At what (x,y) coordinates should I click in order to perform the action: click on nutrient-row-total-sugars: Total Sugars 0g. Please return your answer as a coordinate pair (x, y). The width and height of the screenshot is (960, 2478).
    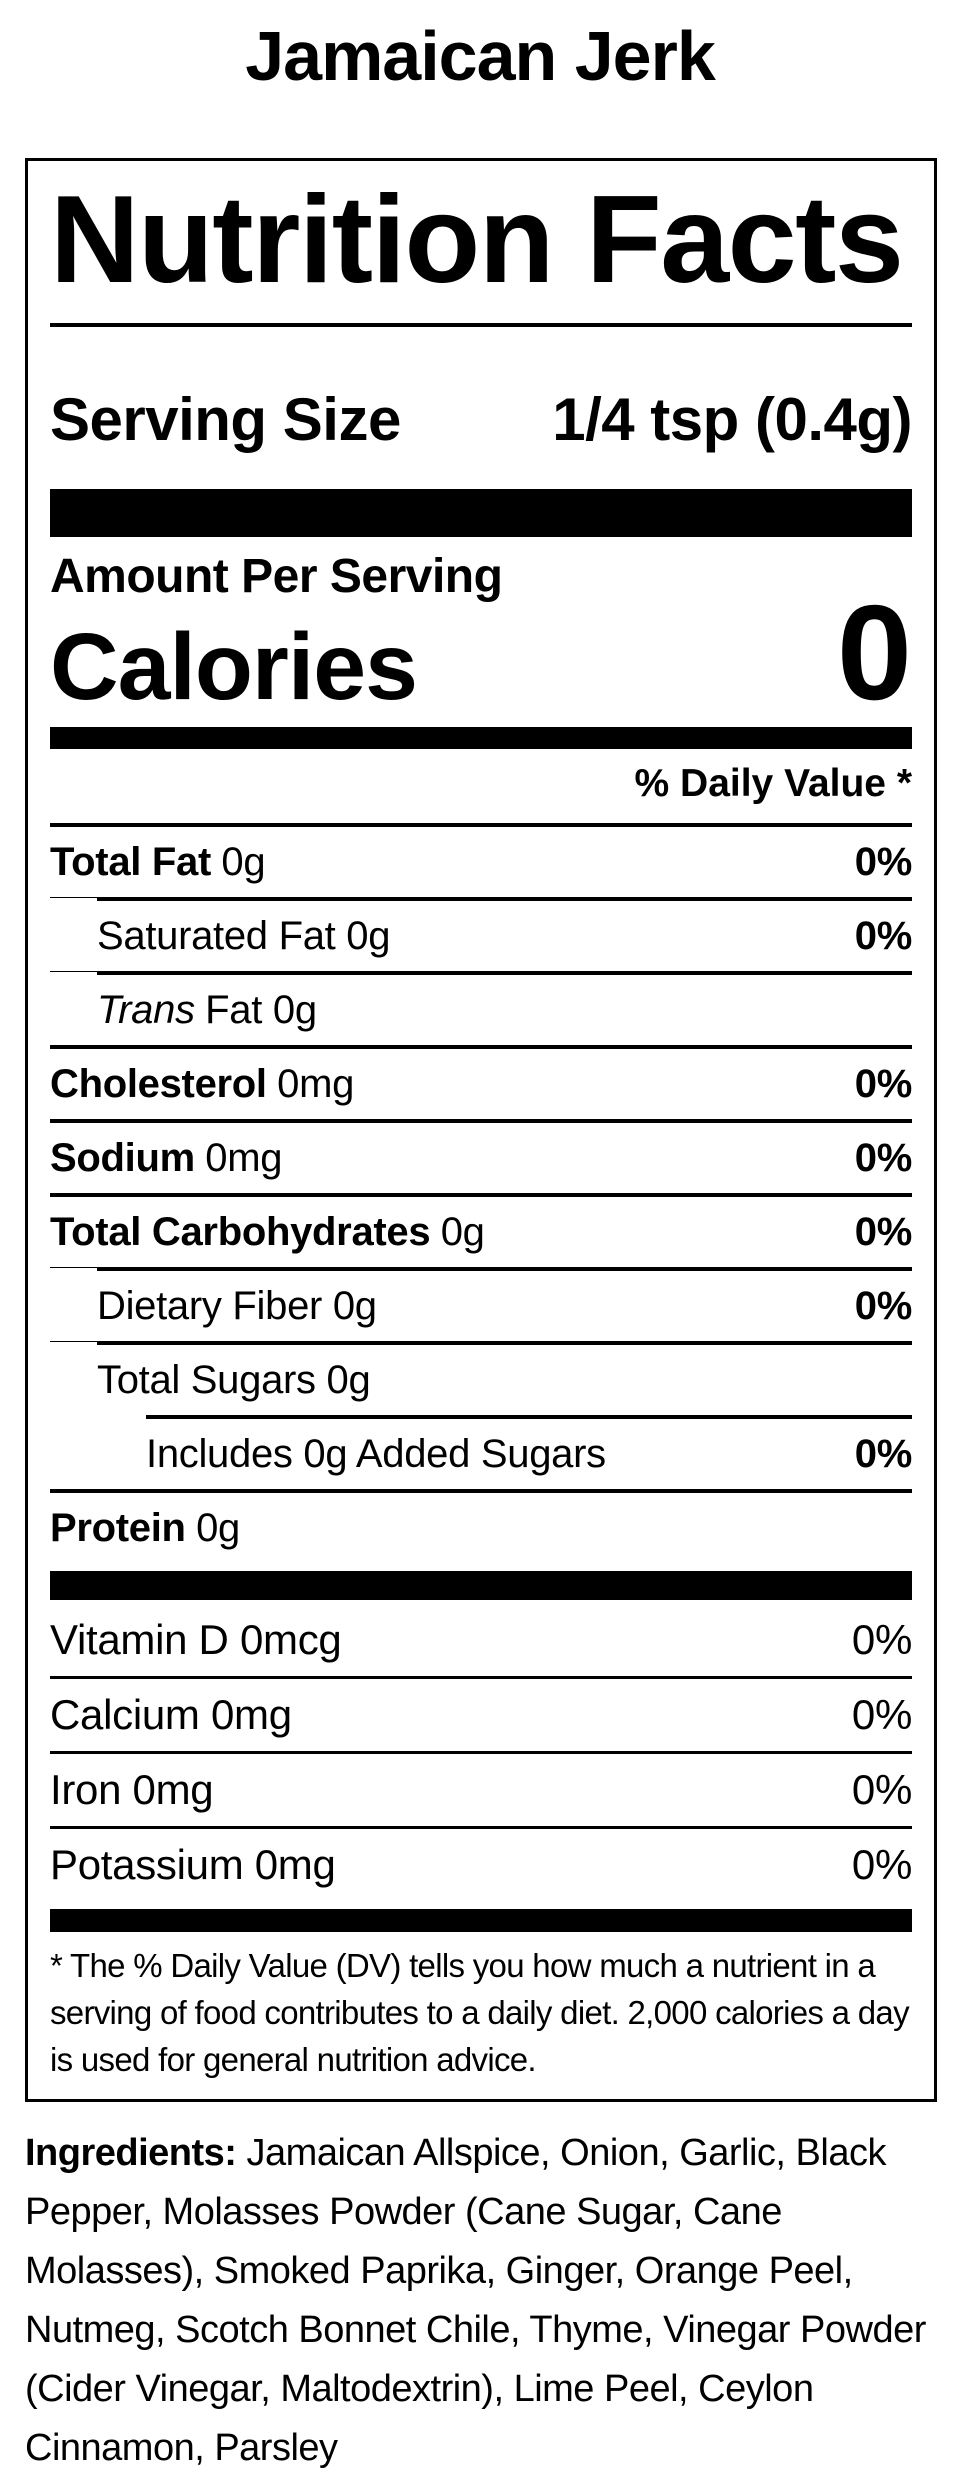
    Looking at the image, I should click on (481, 1380).